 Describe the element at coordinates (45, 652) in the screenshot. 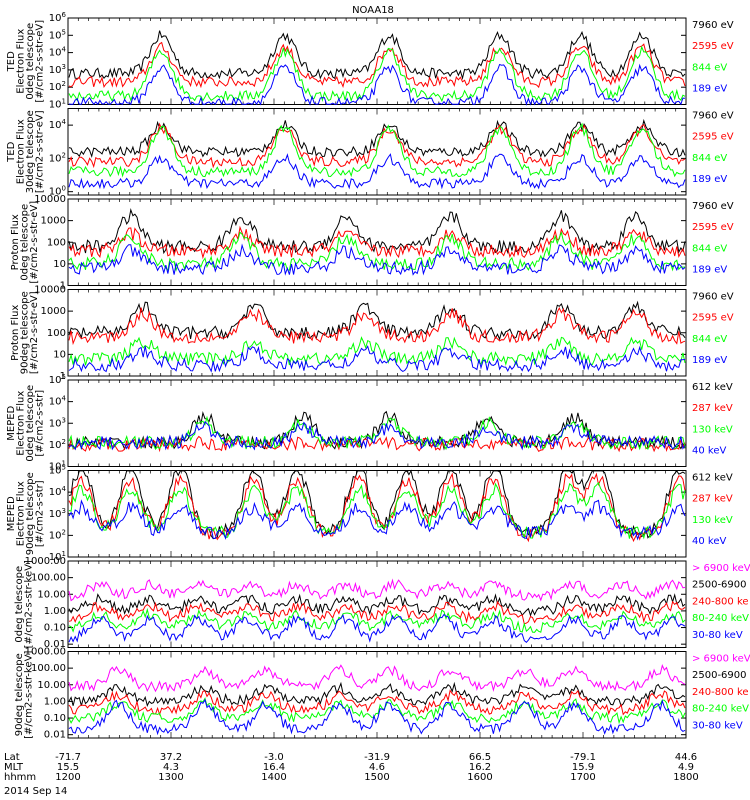

I see `y-tick-label: 1000.00` at that location.